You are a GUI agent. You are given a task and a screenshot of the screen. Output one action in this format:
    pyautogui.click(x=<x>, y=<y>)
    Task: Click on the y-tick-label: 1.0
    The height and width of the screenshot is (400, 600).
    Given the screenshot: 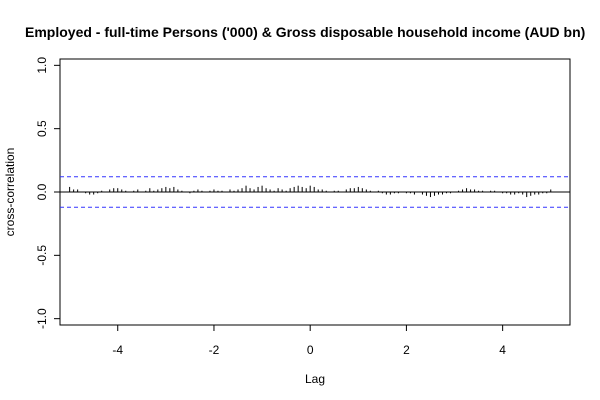 What is the action you would take?
    pyautogui.click(x=42, y=65)
    